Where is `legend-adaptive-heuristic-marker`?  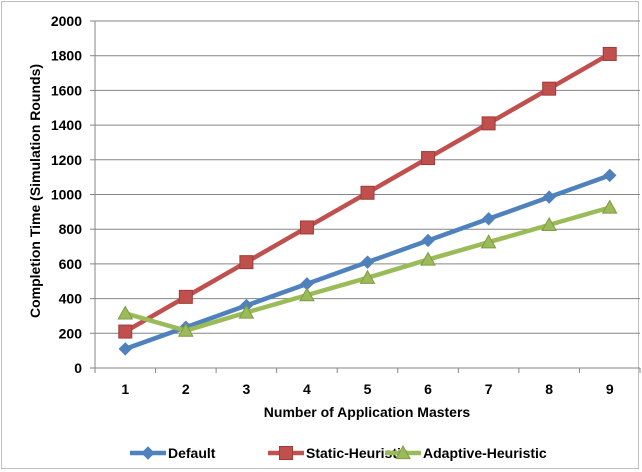 legend-adaptive-heuristic-marker is located at coordinates (403, 452).